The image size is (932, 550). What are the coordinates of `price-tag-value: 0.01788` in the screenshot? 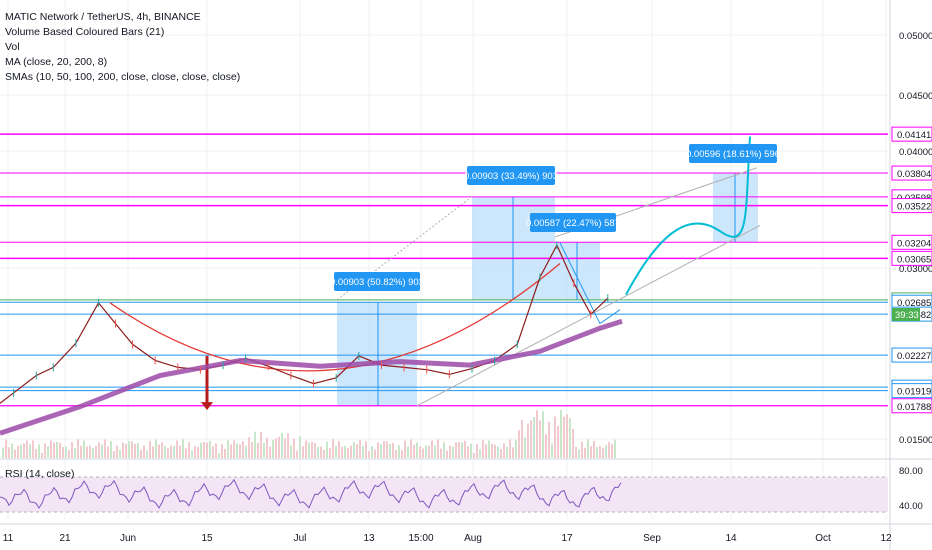 It's located at (914, 407).